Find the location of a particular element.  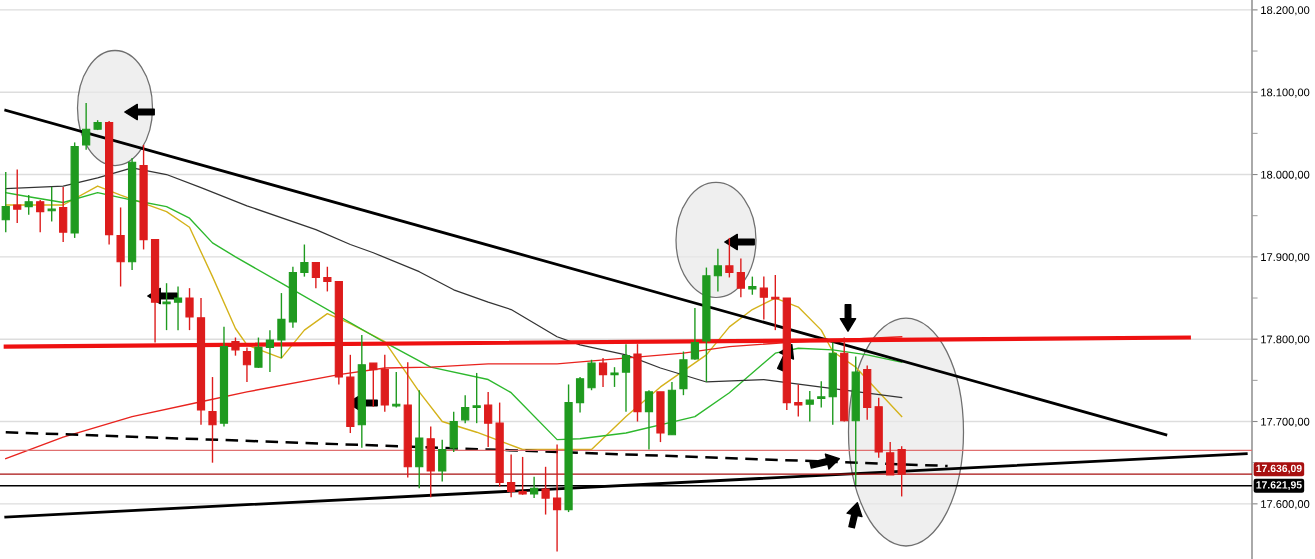

y-tick-label: 17.600,00 is located at coordinates (1285, 505).